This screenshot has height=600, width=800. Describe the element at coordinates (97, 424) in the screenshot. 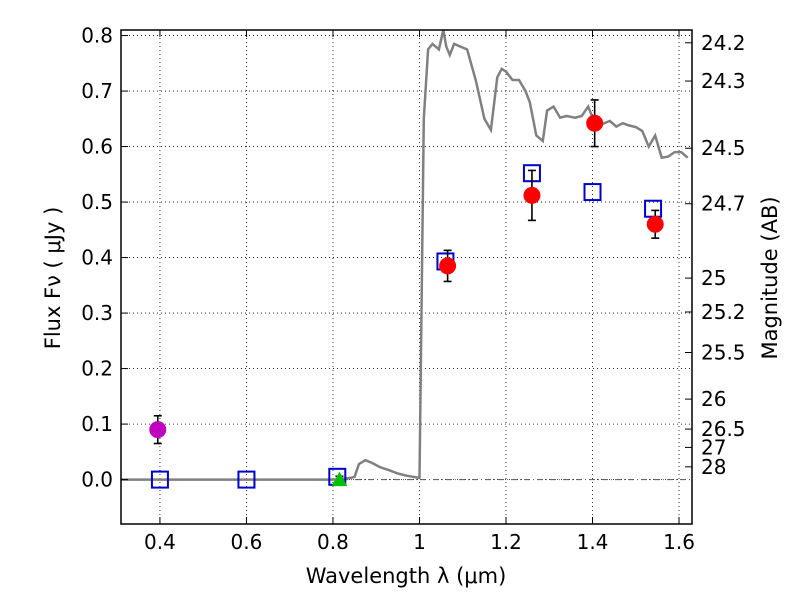

I see `y-tick-label: 0.1` at that location.